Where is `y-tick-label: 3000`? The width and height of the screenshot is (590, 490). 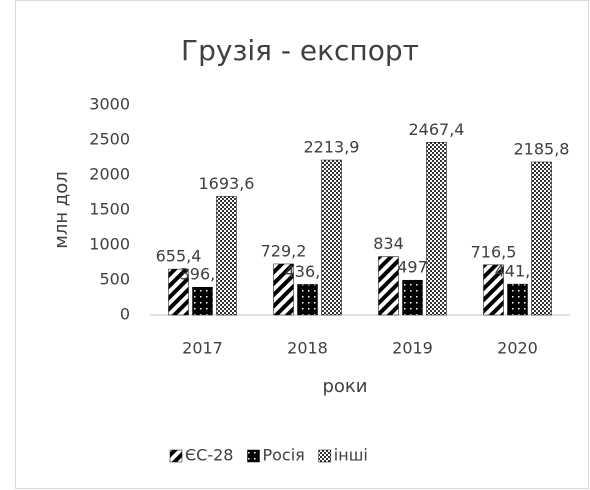 y-tick-label: 3000 is located at coordinates (109, 104).